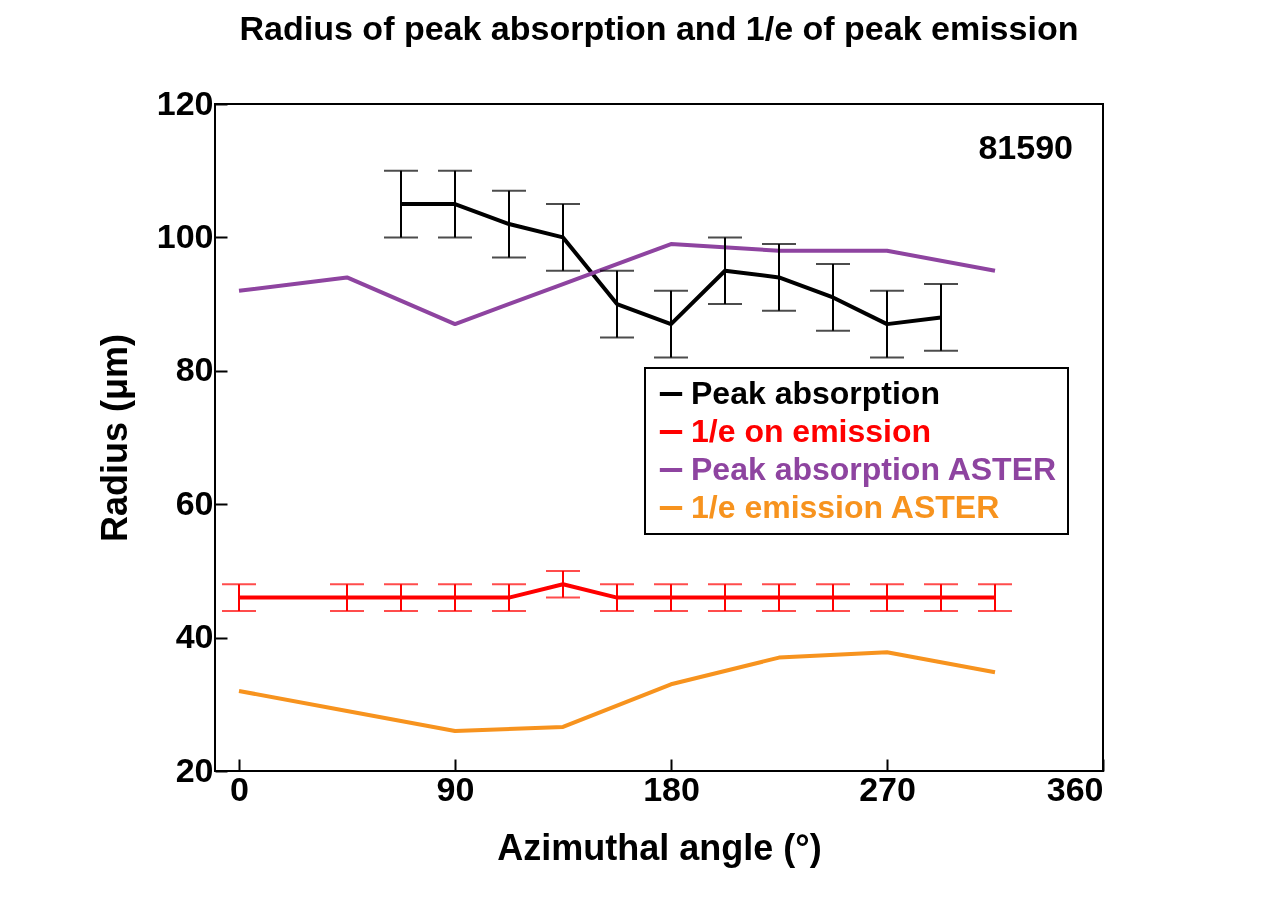  Describe the element at coordinates (185, 235) in the screenshot. I see `y-tick-label: 100` at that location.